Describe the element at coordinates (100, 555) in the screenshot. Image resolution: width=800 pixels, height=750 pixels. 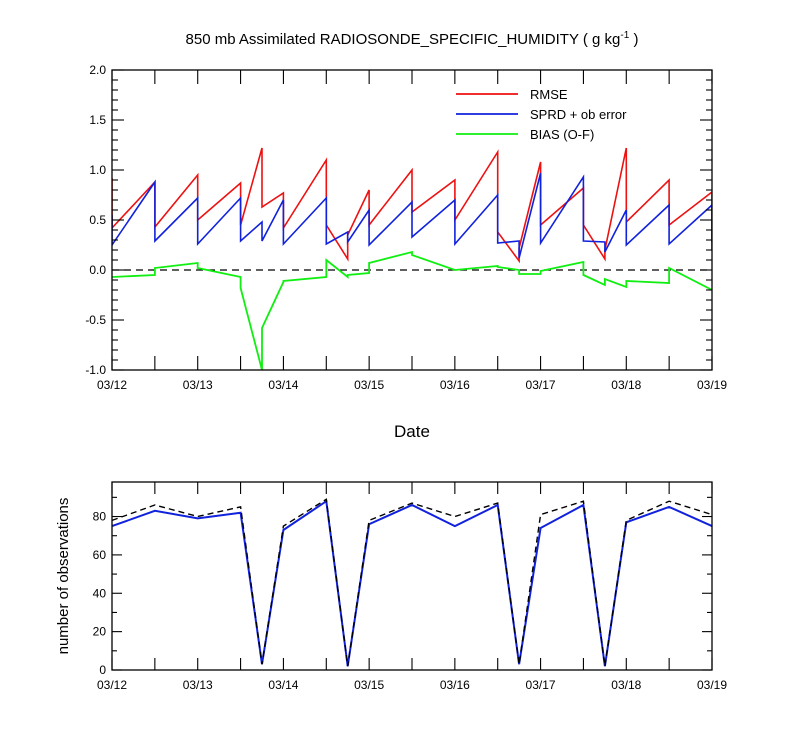
I see `y-tick-label: 60` at that location.